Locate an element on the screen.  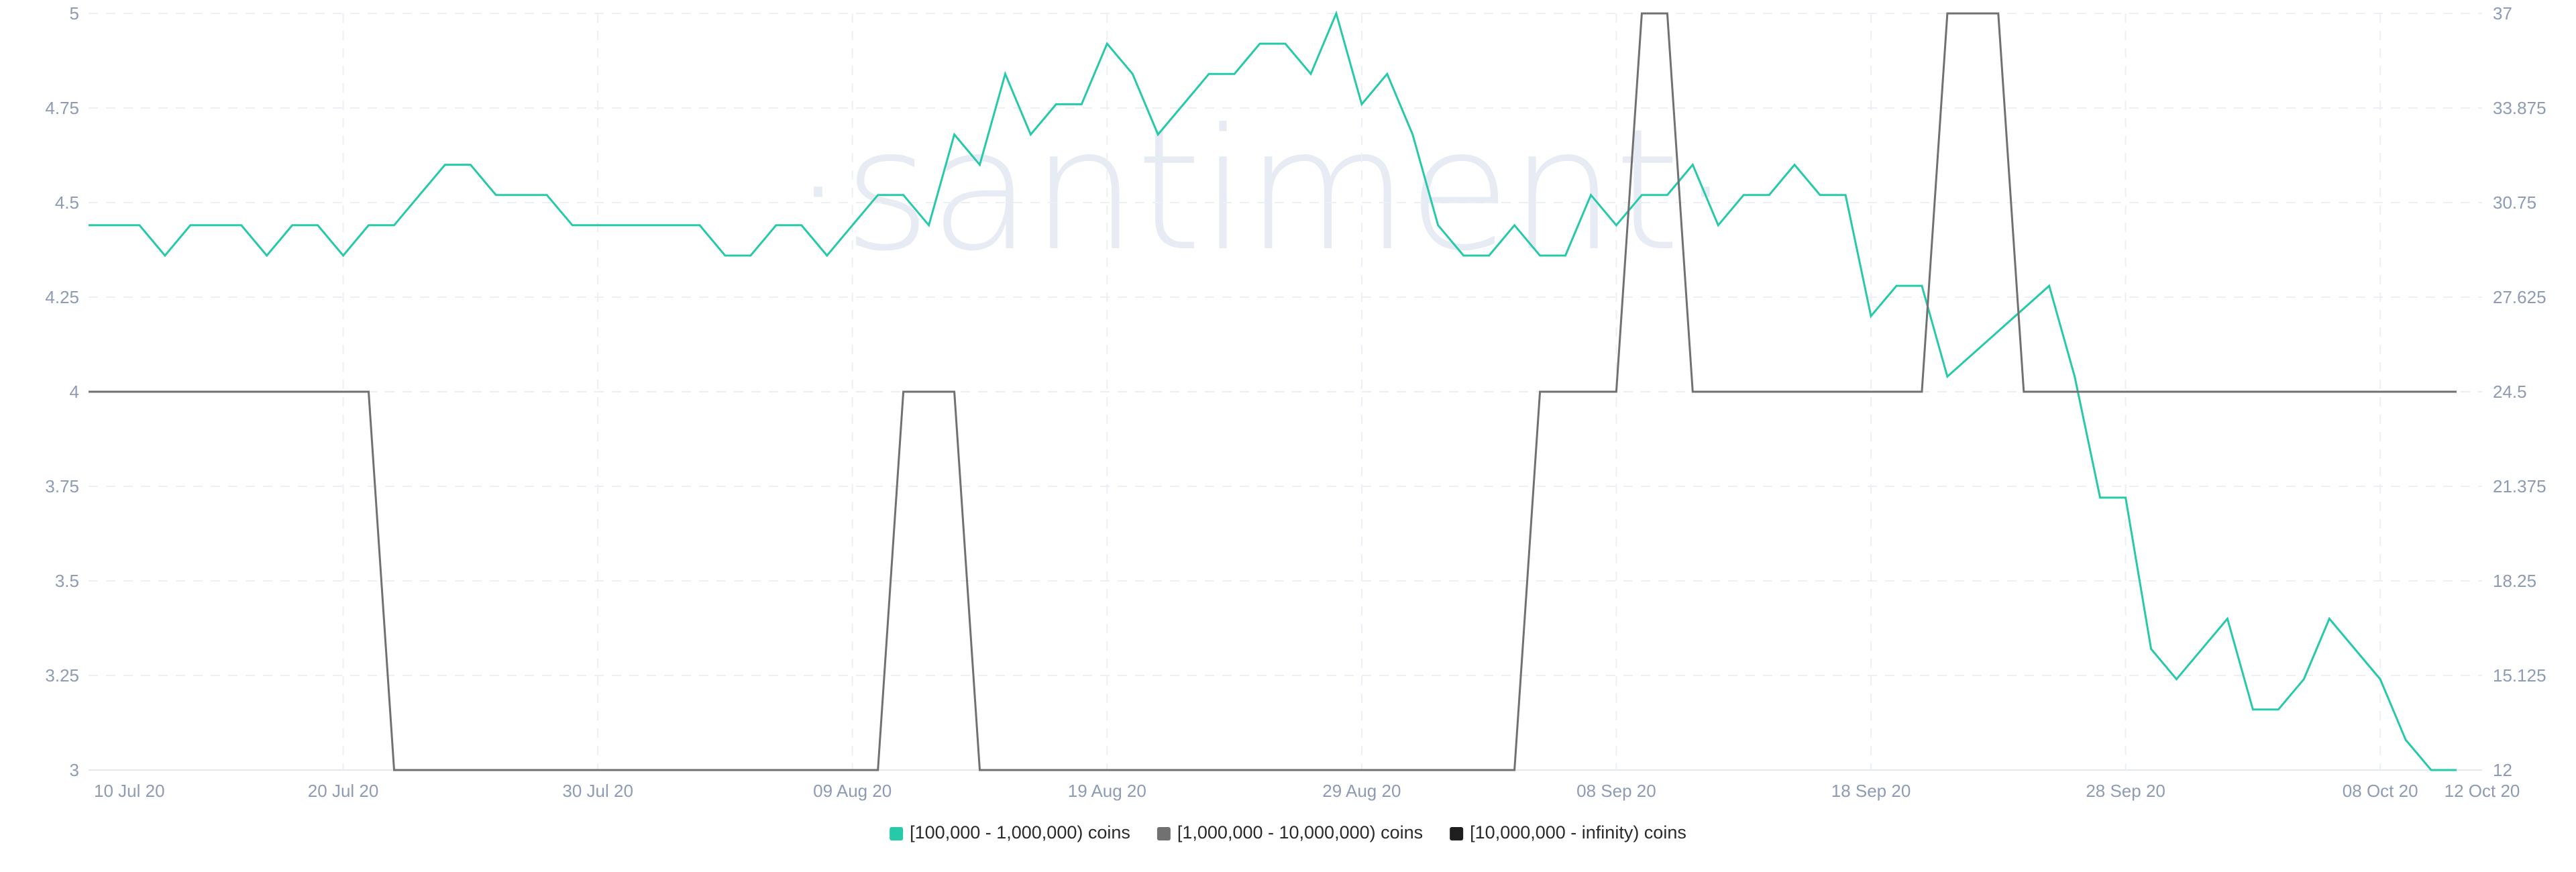
y-left-tick-label: 3 is located at coordinates (74, 770).